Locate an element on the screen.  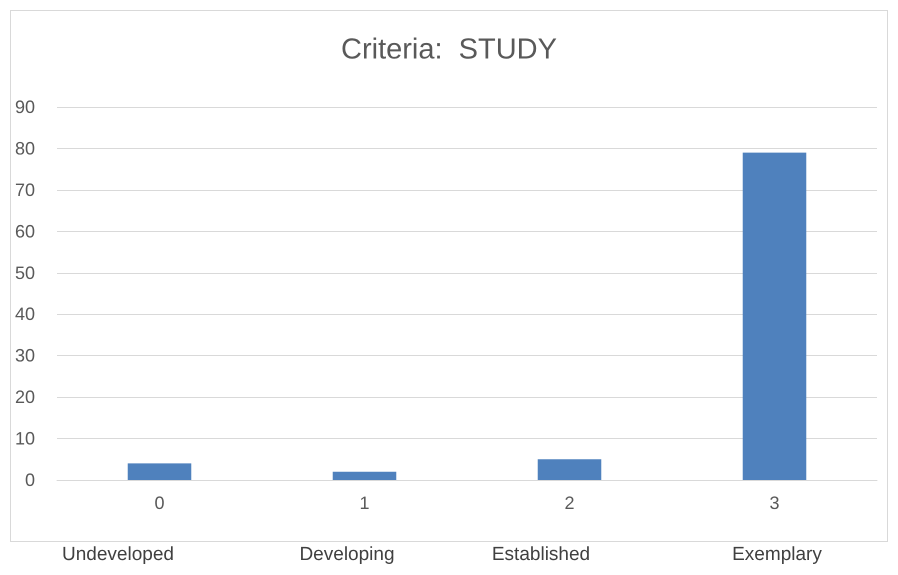
x-tick-label: 1 is located at coordinates (364, 503).